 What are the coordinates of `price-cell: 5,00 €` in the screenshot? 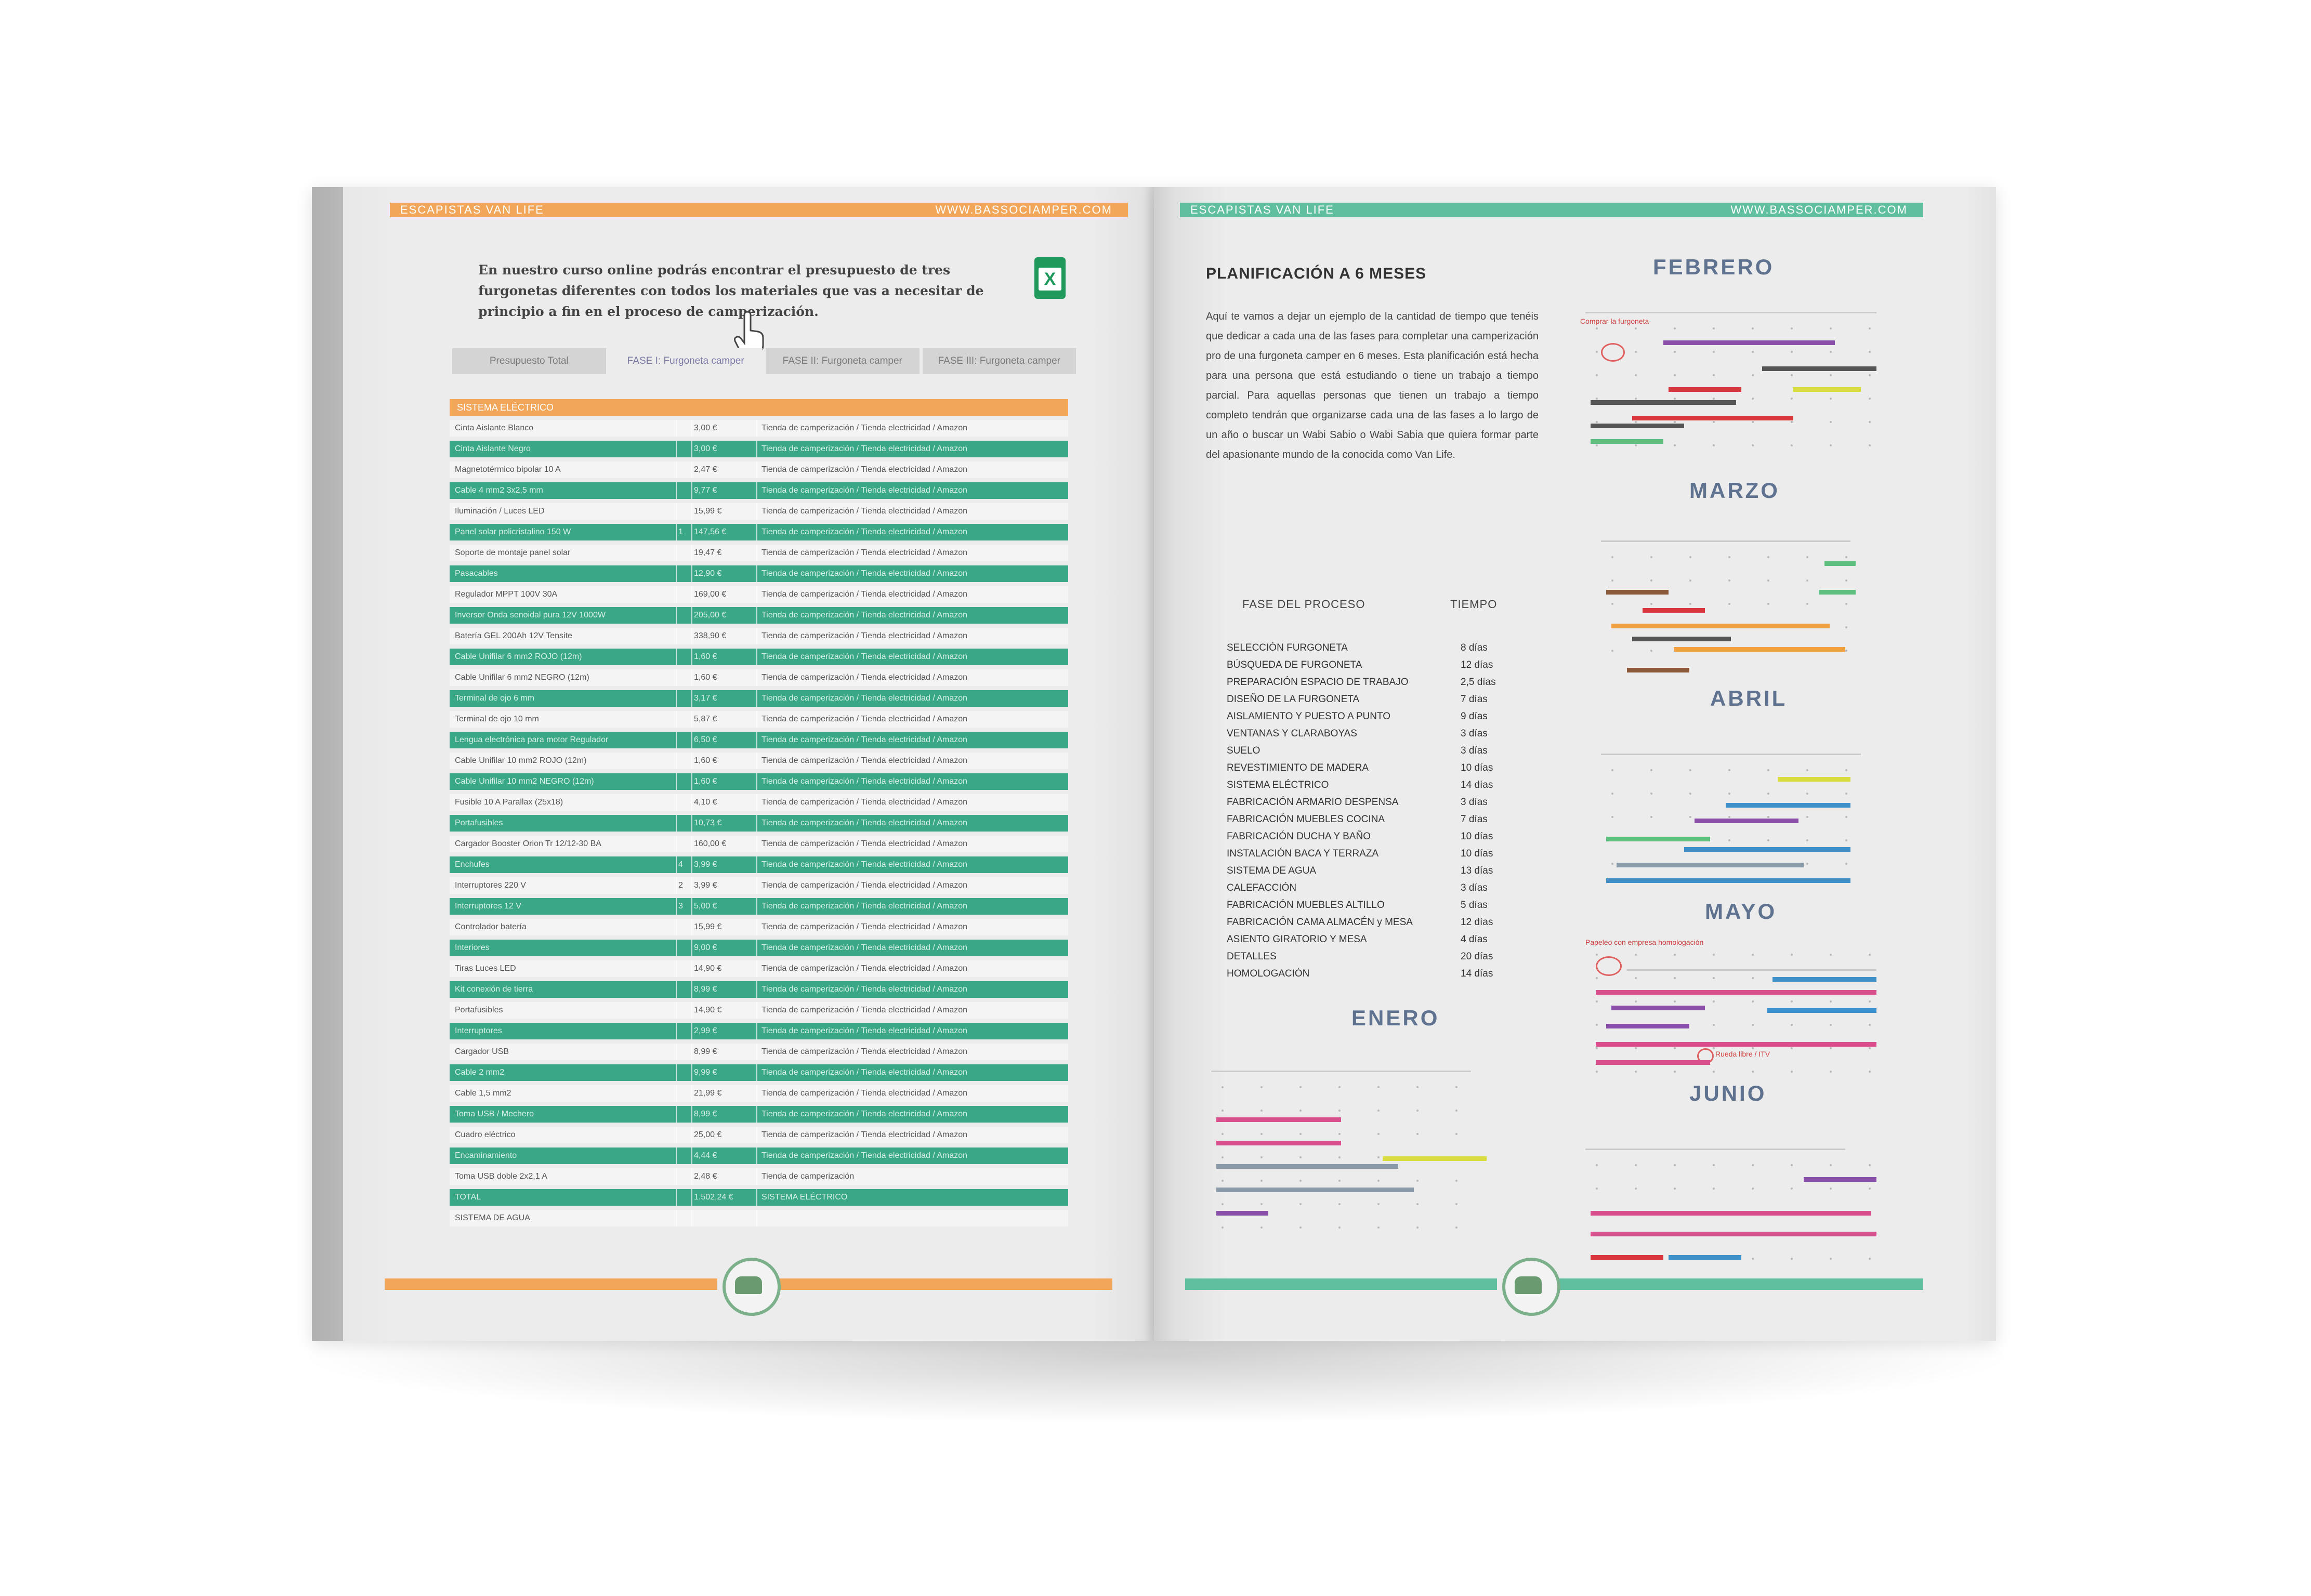 It's located at (705, 906).